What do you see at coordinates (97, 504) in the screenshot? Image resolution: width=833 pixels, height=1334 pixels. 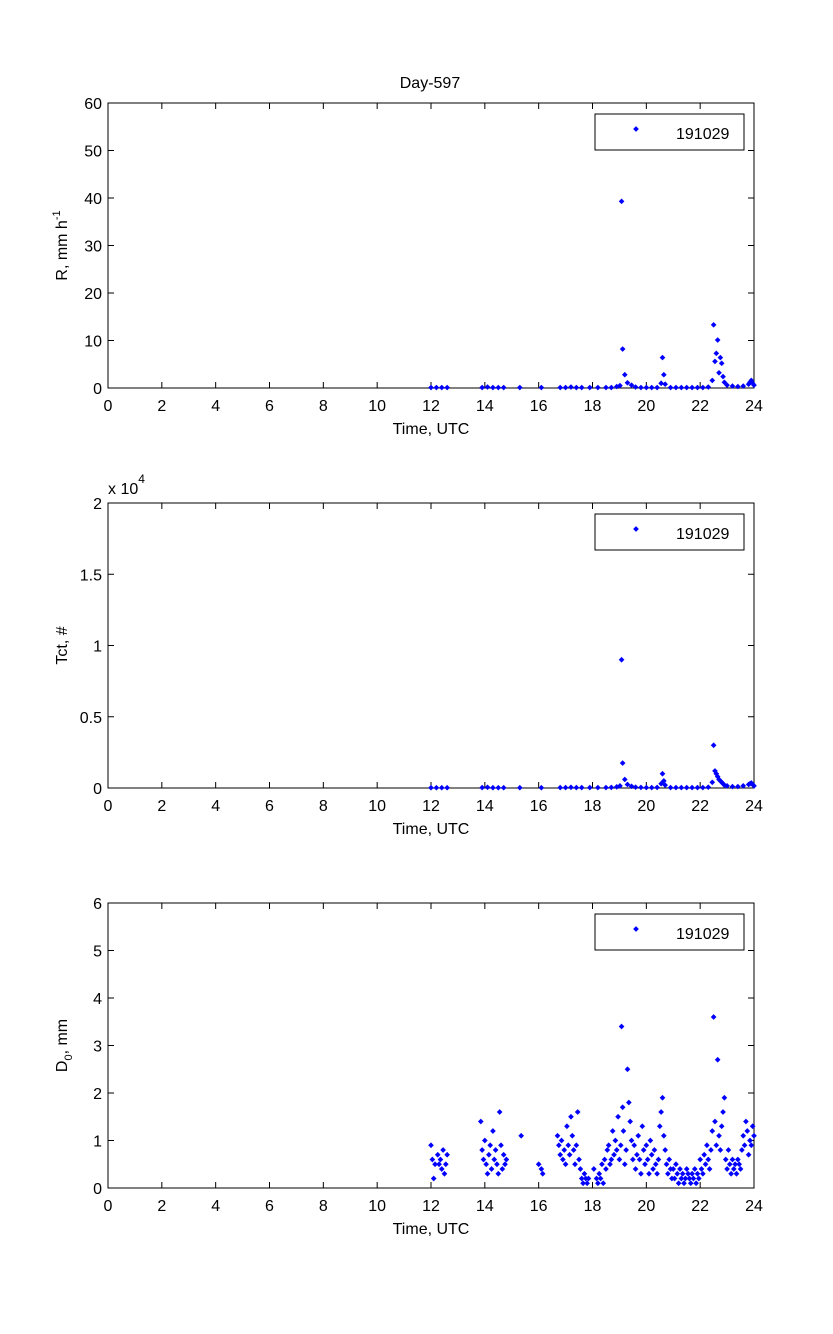 I see `y-tick-label-2-4: 2` at bounding box center [97, 504].